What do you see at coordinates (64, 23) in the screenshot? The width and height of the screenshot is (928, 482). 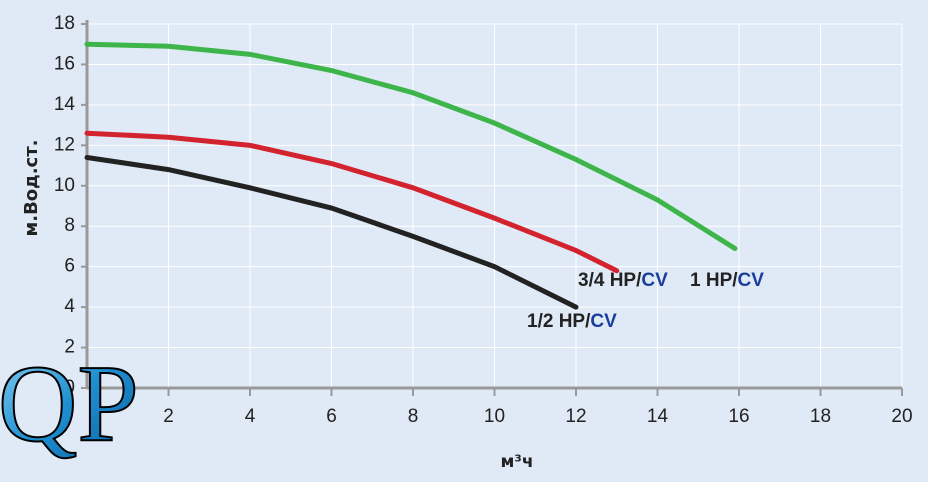 I see `y-tick-label: 18` at bounding box center [64, 23].